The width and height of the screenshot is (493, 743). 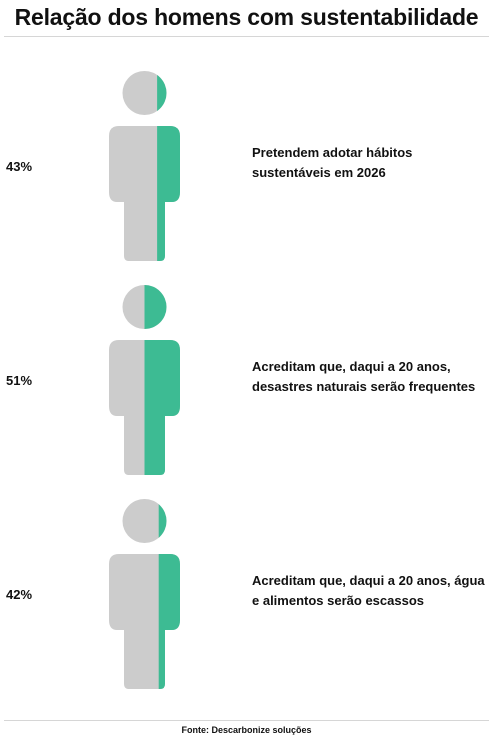 What do you see at coordinates (246, 17) in the screenshot?
I see `chart-title: Relação dos homens com sustentabilidade` at bounding box center [246, 17].